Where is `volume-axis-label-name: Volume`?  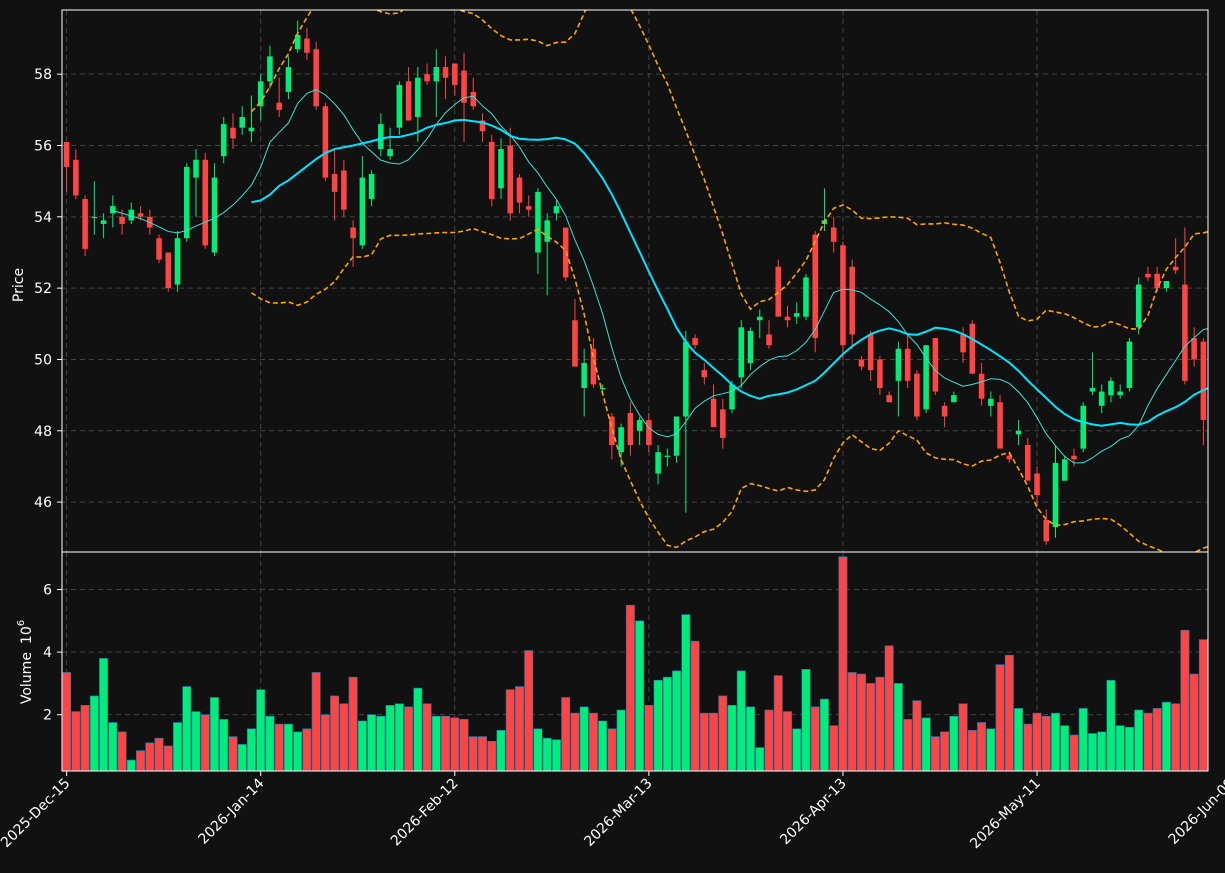 volume-axis-label-name: Volume is located at coordinates (27, 678).